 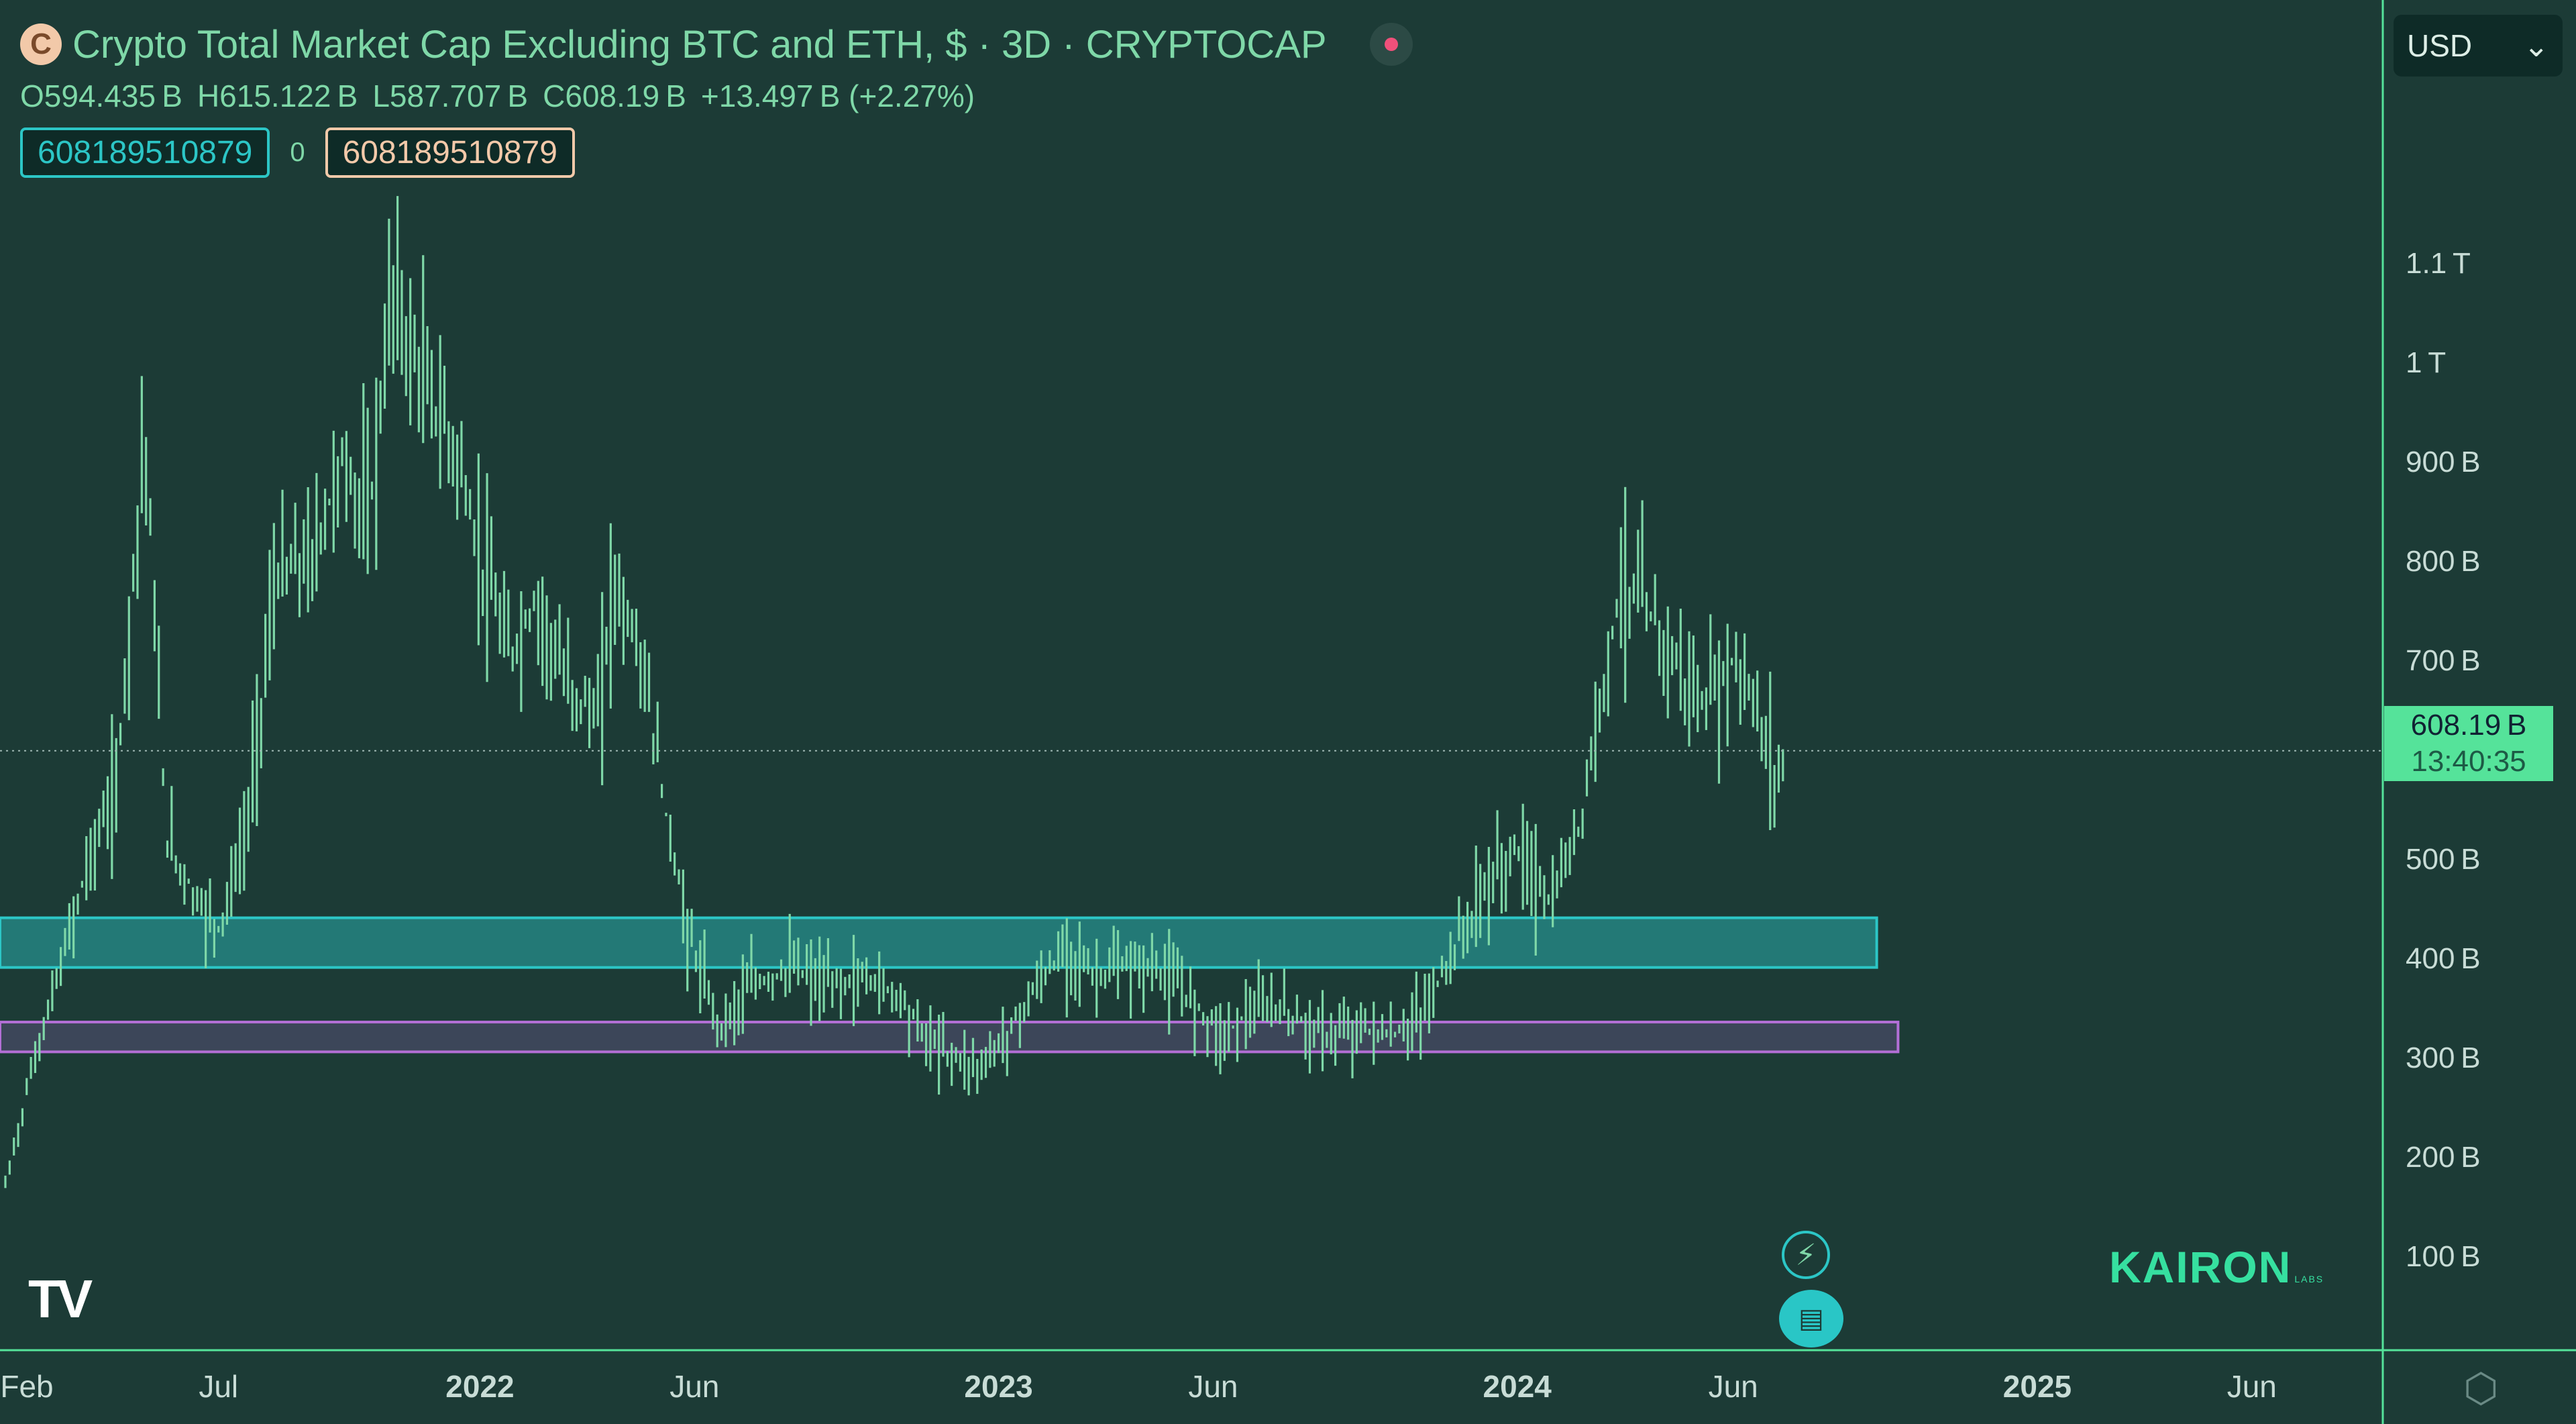 I want to click on y-tick-label: 400 B, so click(x=2443, y=958).